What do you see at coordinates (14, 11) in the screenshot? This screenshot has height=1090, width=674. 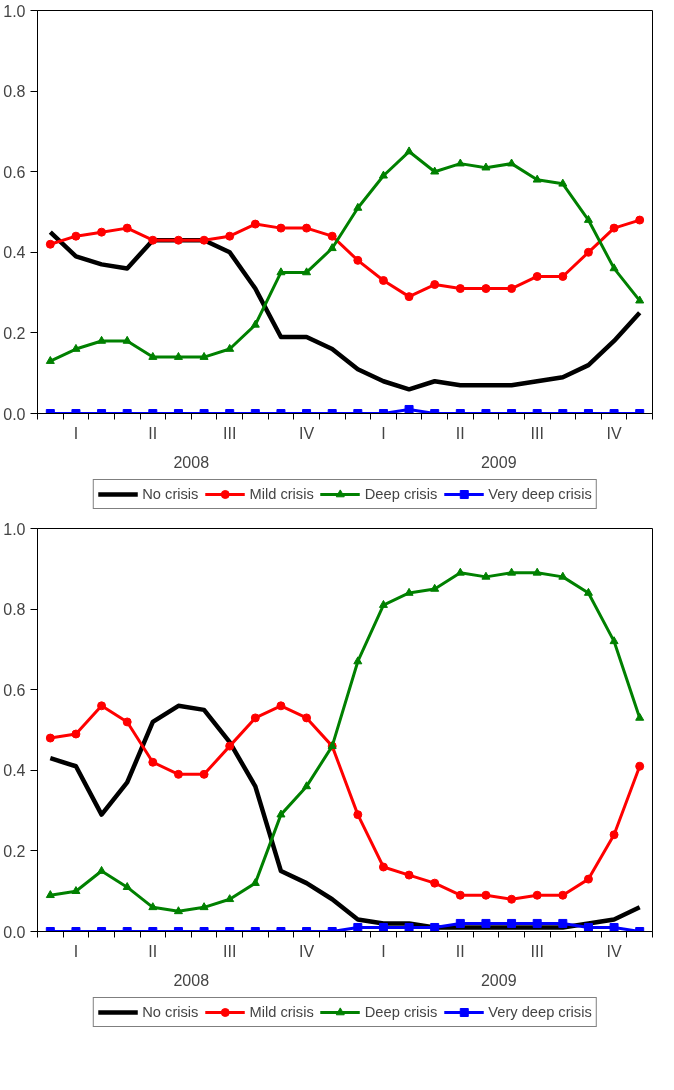 I see `y-tick-label: 1.0` at bounding box center [14, 11].